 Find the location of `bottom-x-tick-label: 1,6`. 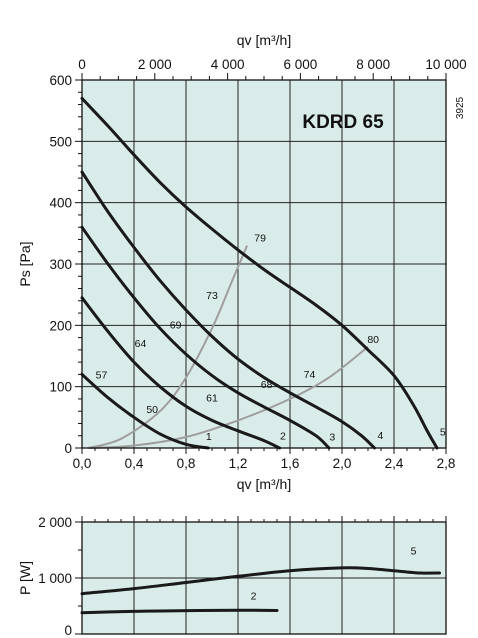

bottom-x-tick-label: 1,6 is located at coordinates (290, 463).